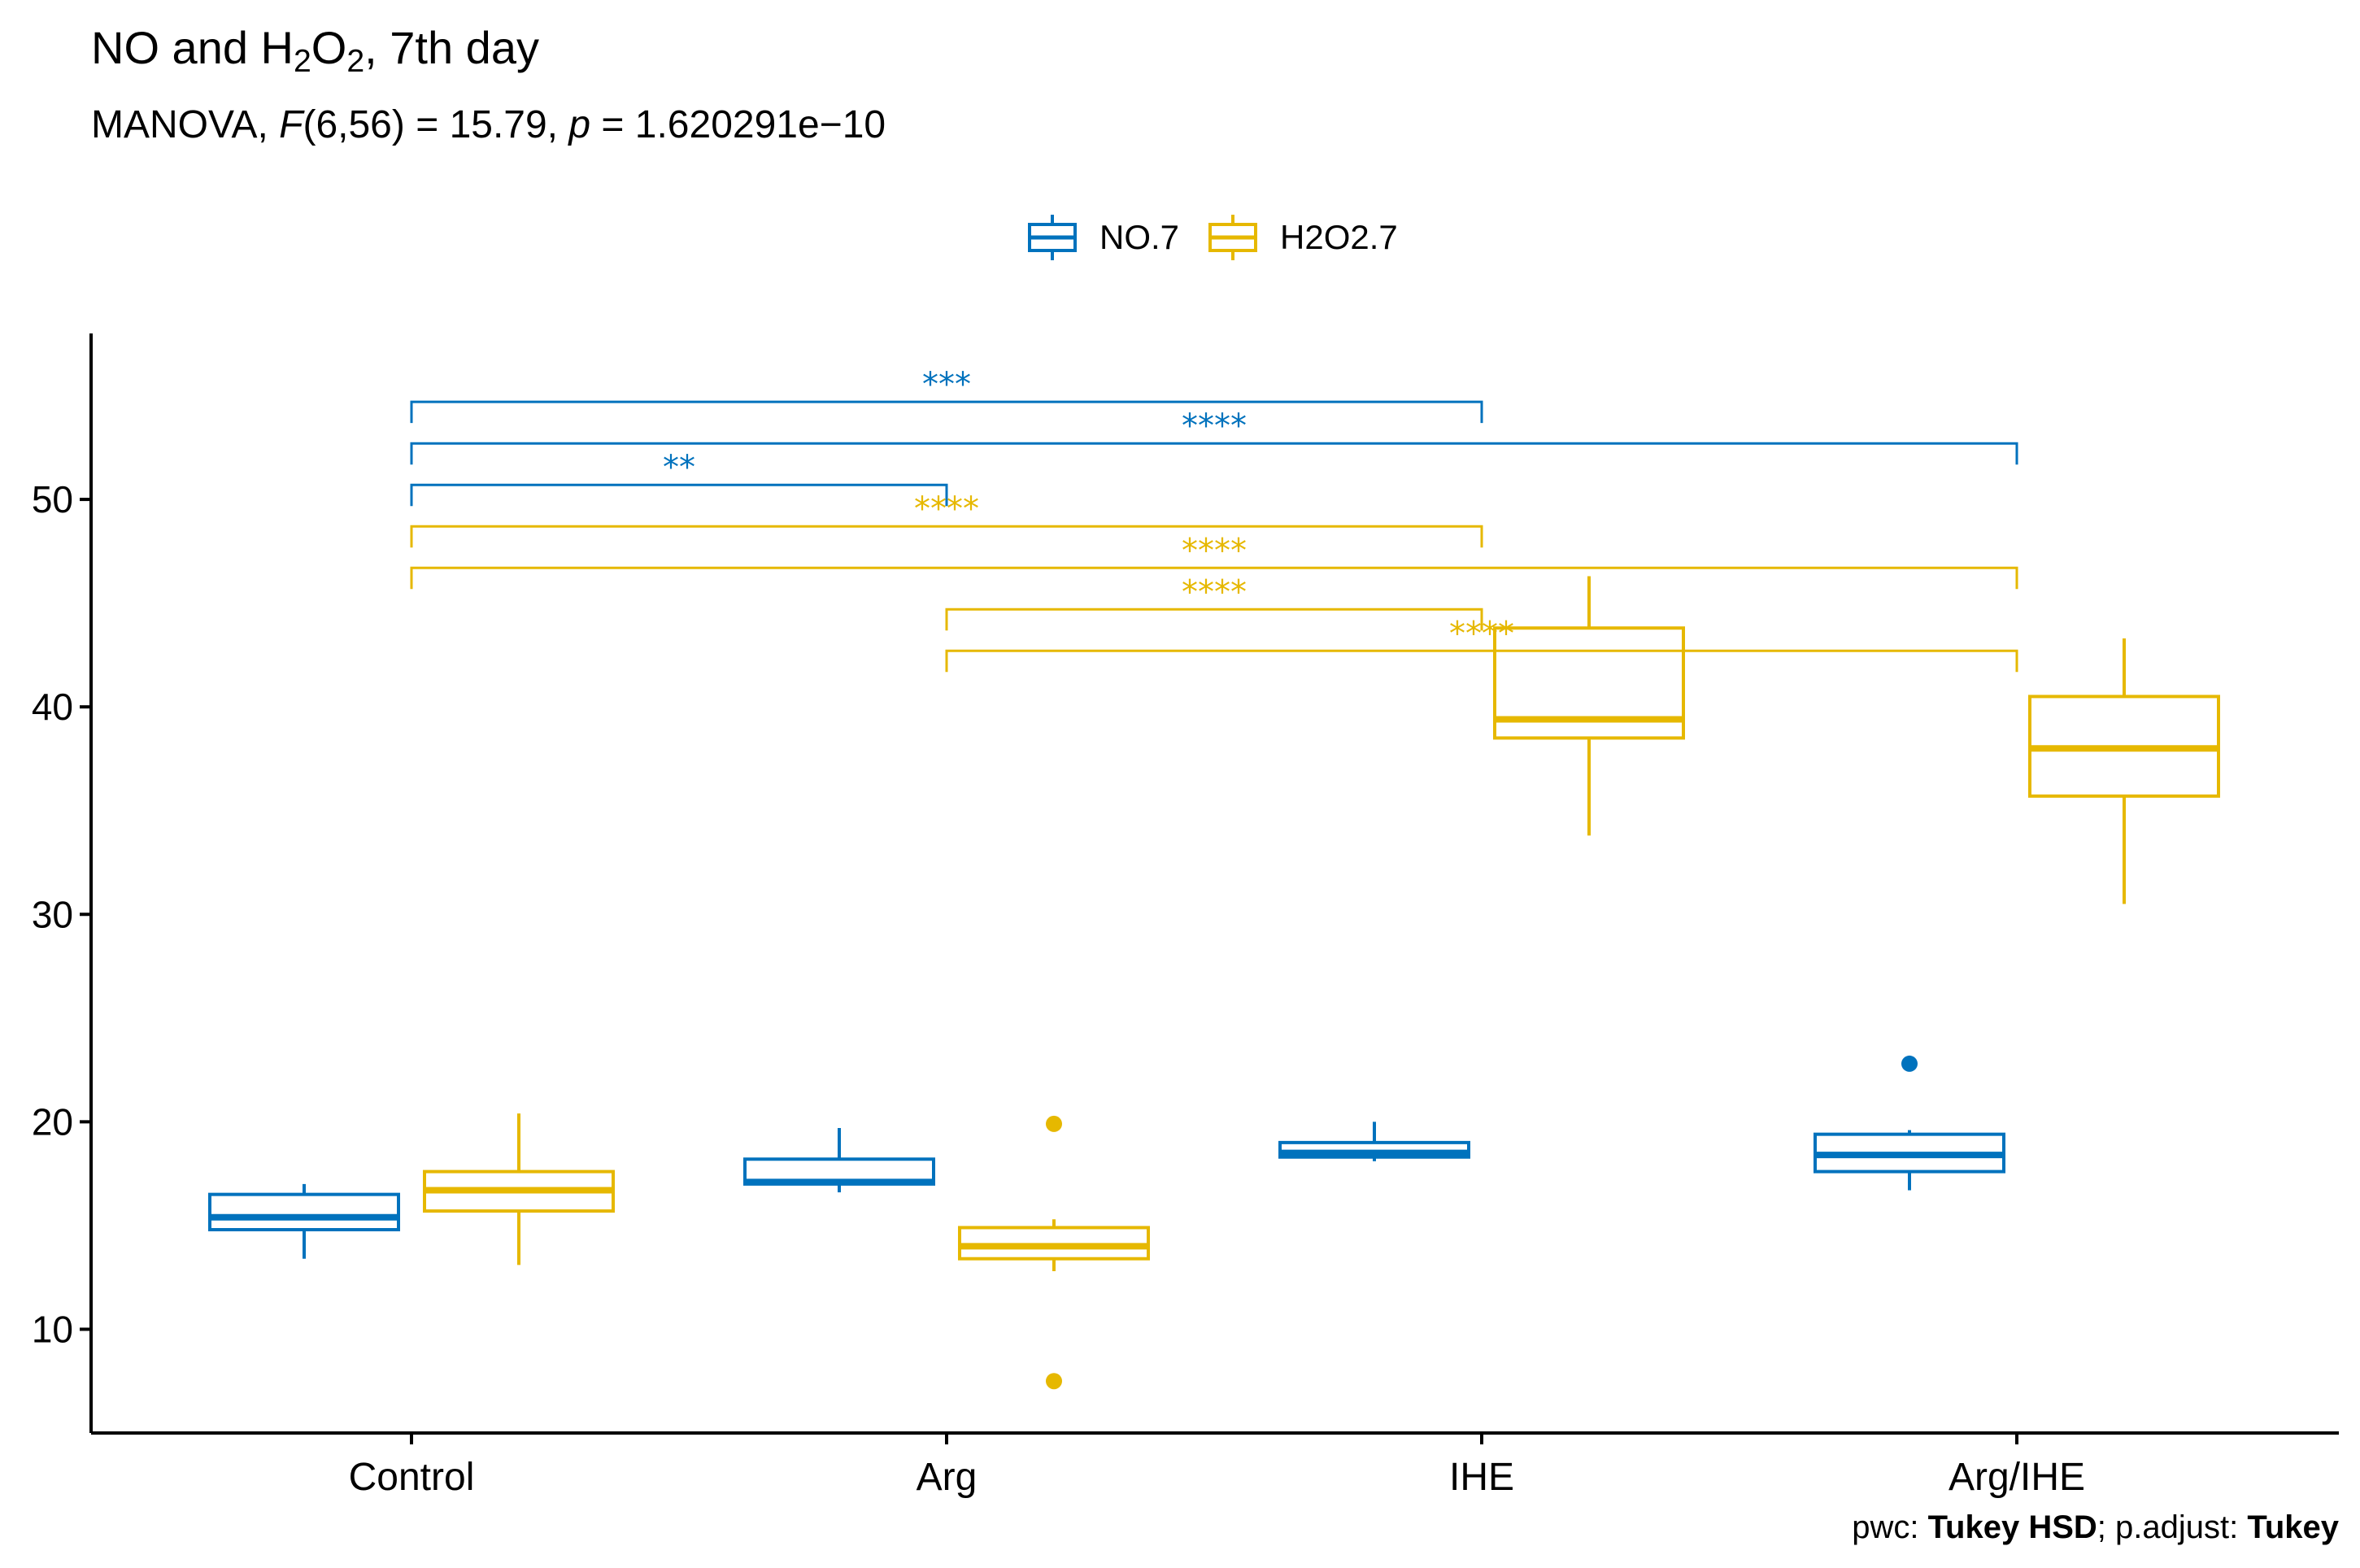 The height and width of the screenshot is (1568, 2360). I want to click on legend-label-h2o27: H2O2.7, so click(1339, 237).